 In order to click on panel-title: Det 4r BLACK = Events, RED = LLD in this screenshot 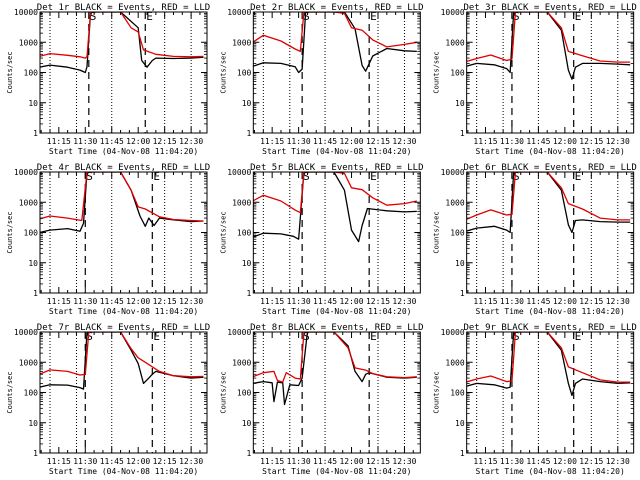, I will do `click(123, 168)`.